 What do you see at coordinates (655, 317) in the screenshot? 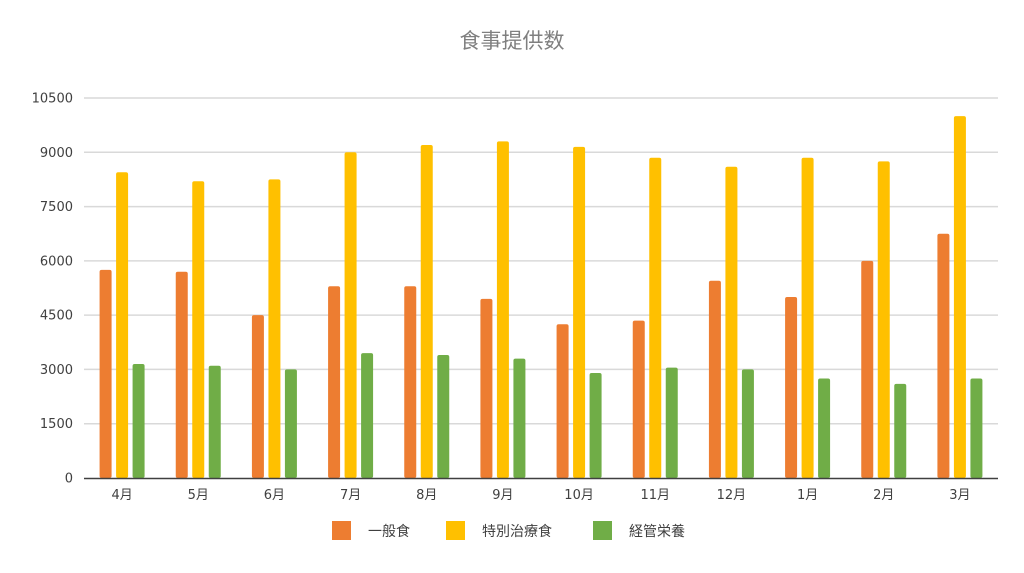
I see `bar-2-11月` at bounding box center [655, 317].